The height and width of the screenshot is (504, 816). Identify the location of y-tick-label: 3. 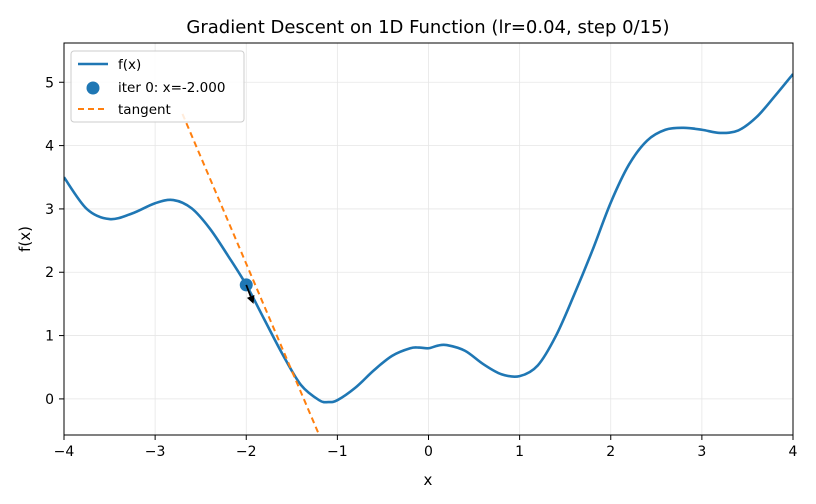
(49, 210).